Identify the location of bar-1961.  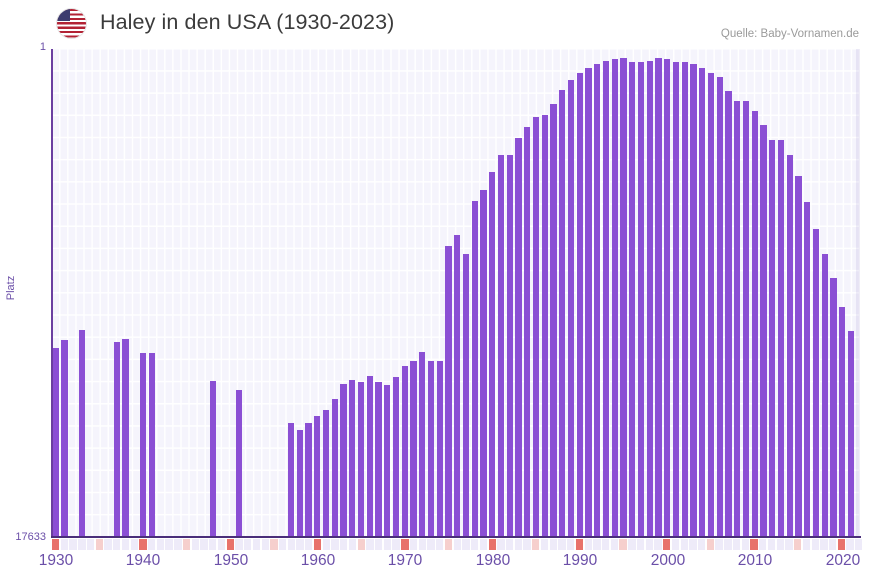
(326, 473).